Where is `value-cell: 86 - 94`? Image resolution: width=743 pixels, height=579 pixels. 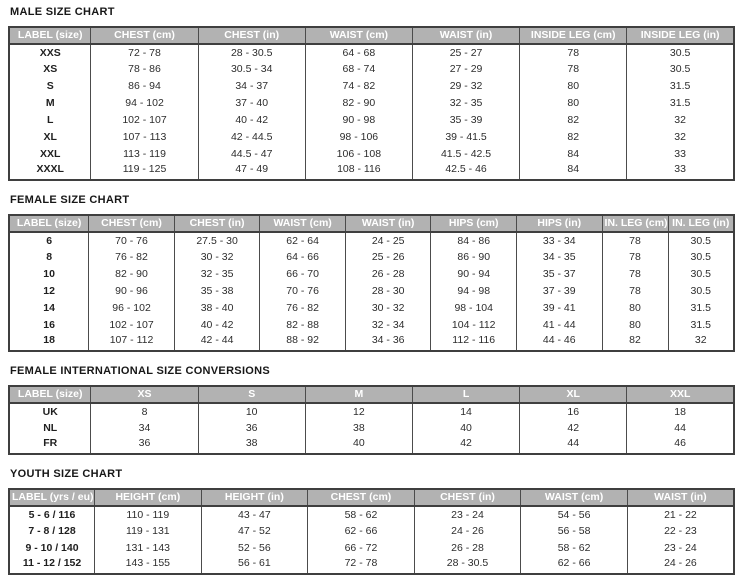
value-cell: 86 - 94 is located at coordinates (144, 86).